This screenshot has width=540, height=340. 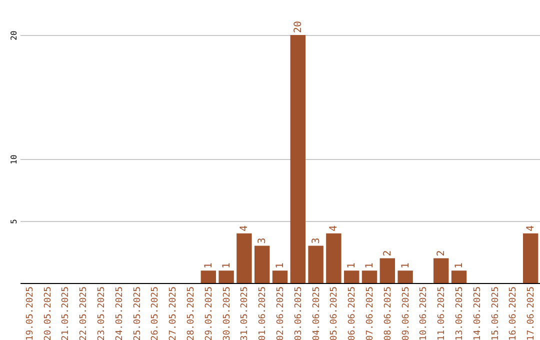 What do you see at coordinates (460, 313) in the screenshot?
I see `x-tick-label: 13.06.2025` at bounding box center [460, 313].